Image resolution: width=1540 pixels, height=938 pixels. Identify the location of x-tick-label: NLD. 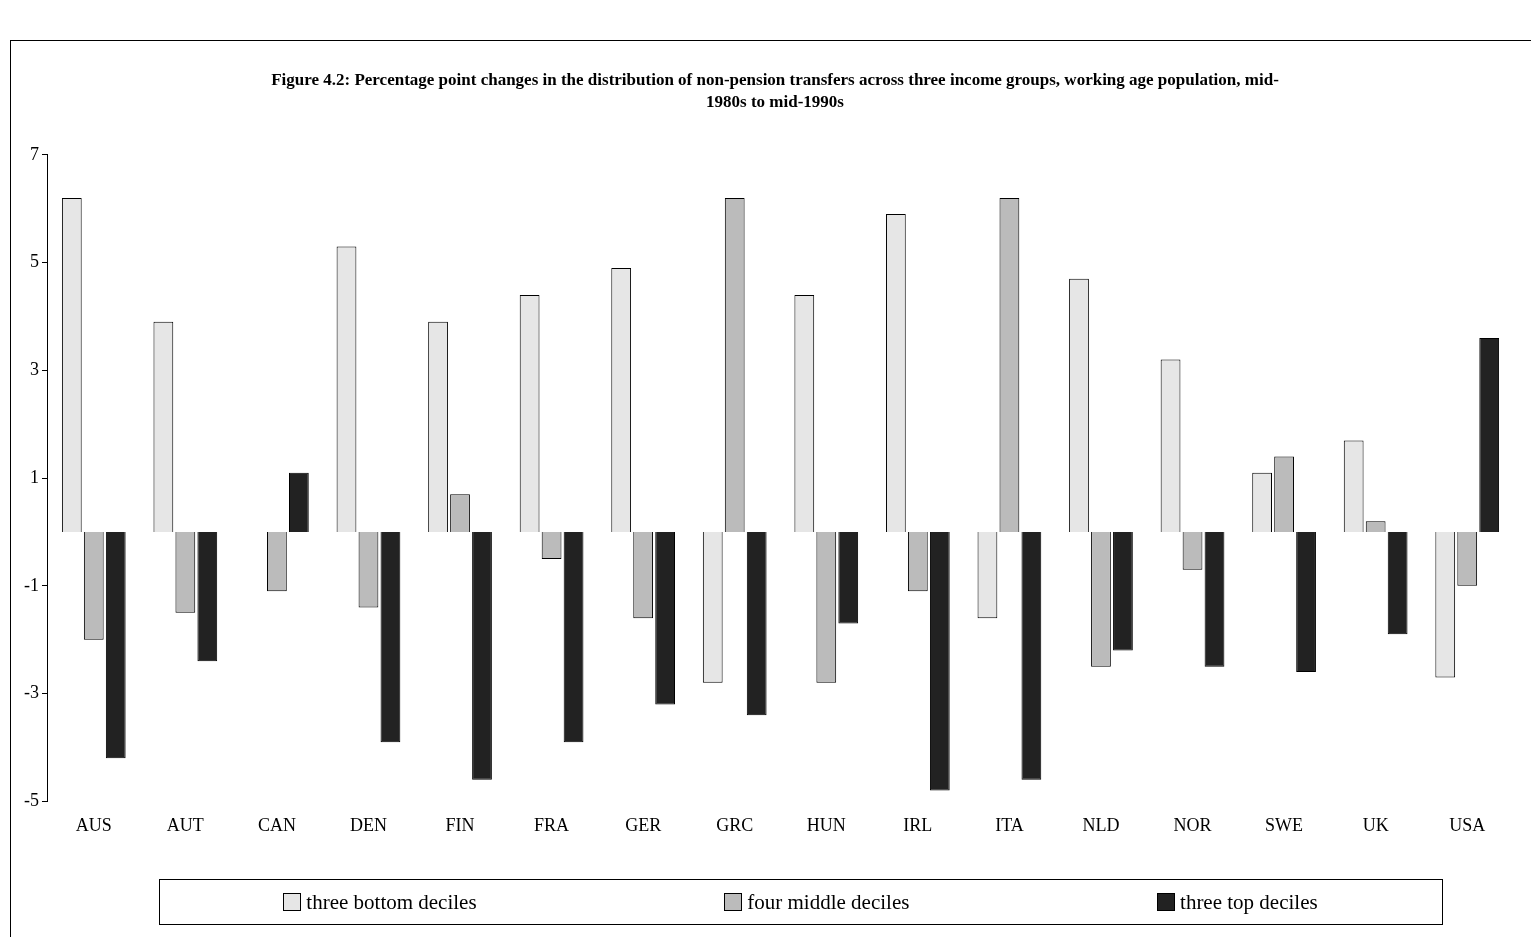
(1101, 824).